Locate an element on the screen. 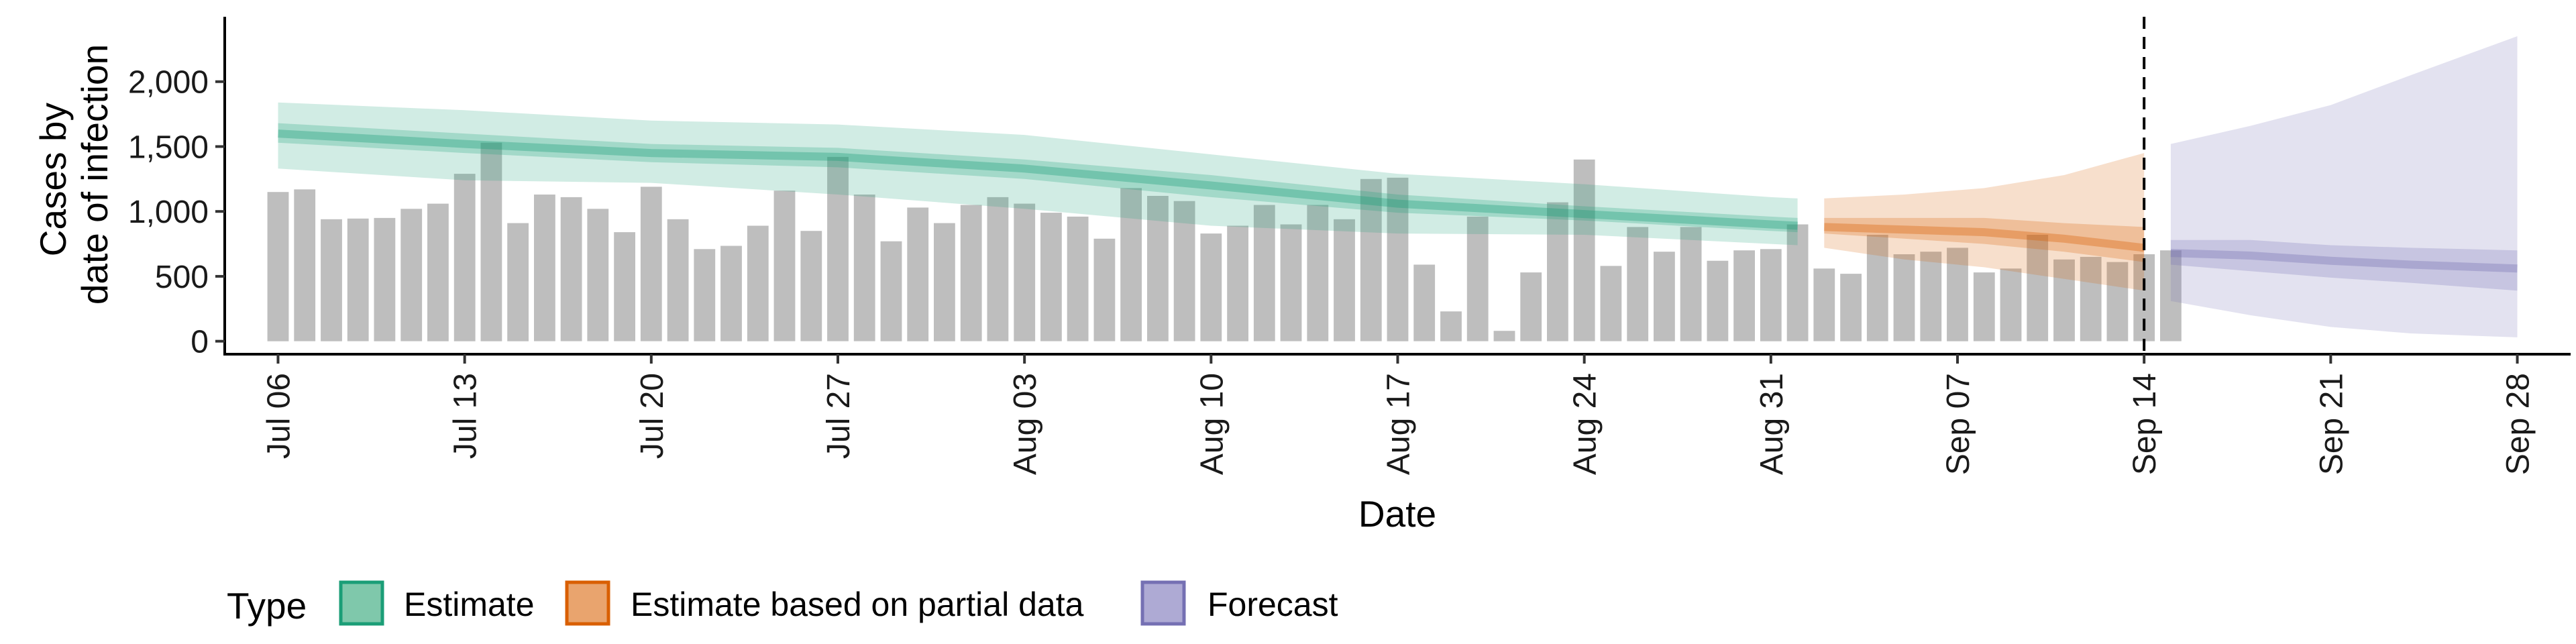 This screenshot has height=644, width=2576. x-tick-label: Jul 20 is located at coordinates (652, 416).